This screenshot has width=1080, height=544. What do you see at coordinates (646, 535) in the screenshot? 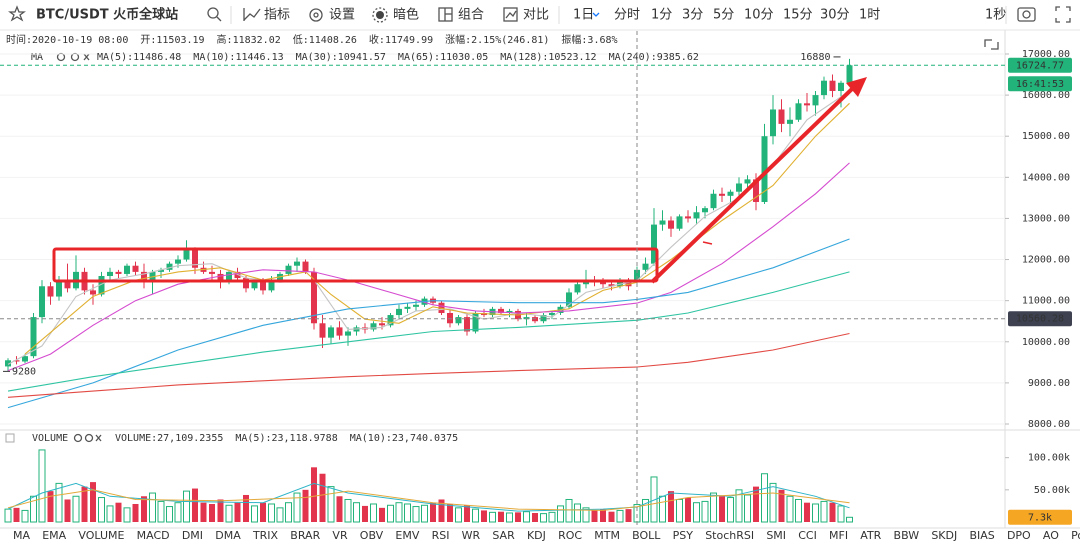
I see `indicator-tab: BOLL` at bounding box center [646, 535].